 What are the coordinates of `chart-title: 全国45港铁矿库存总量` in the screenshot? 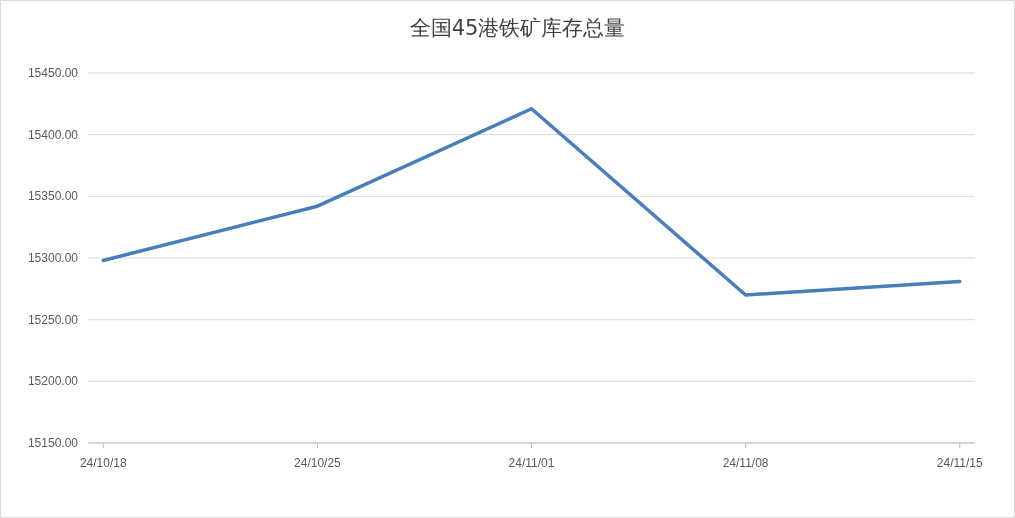 It's located at (517, 28).